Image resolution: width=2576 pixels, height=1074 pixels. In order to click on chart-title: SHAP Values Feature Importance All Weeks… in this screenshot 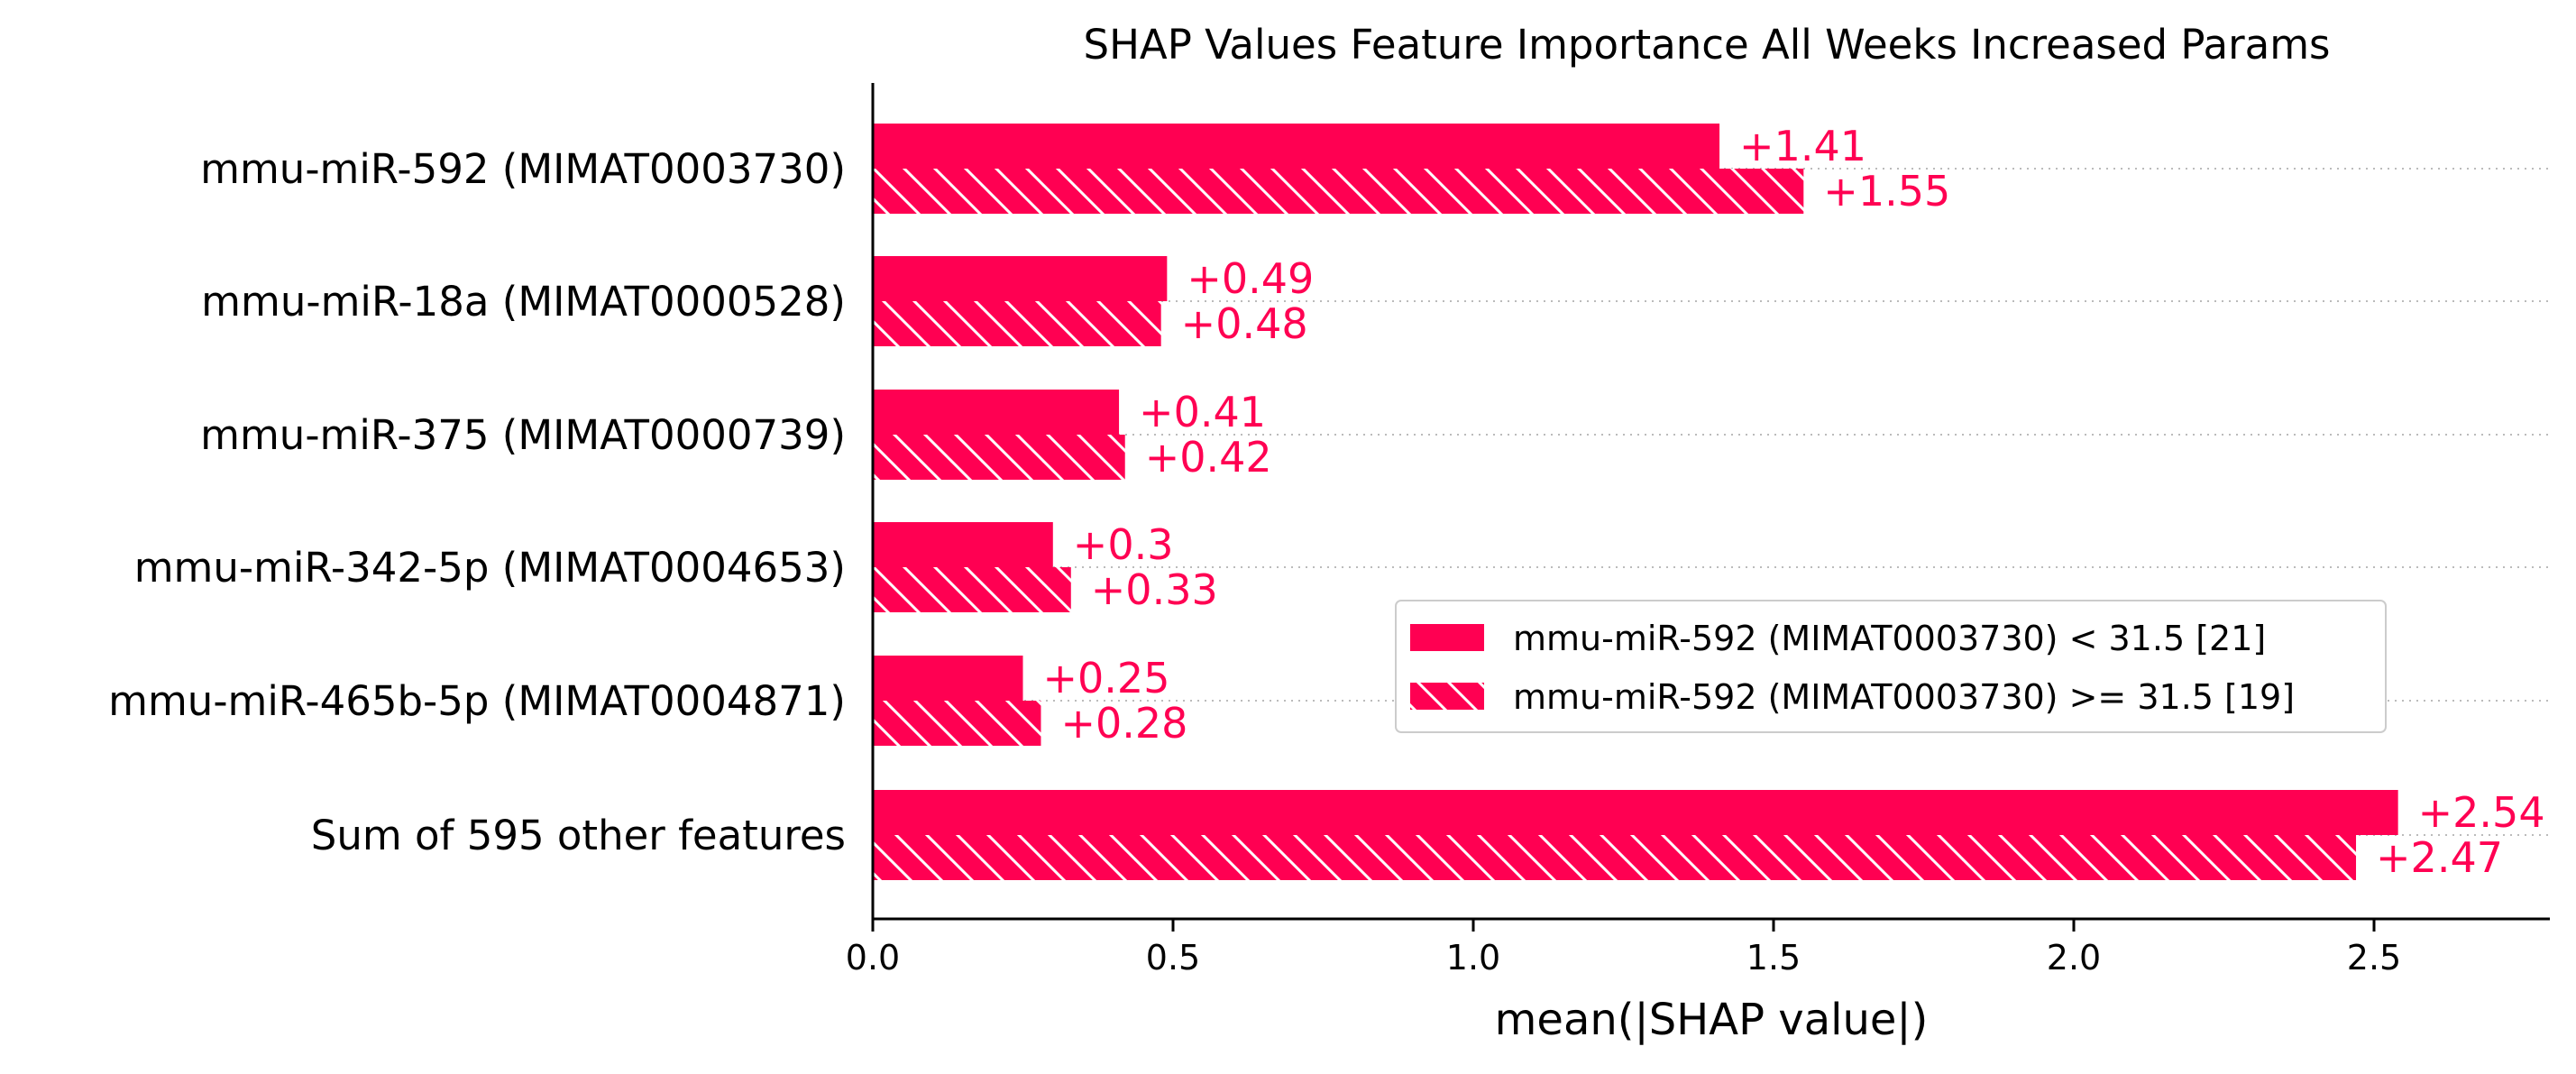, I will do `click(1707, 45)`.